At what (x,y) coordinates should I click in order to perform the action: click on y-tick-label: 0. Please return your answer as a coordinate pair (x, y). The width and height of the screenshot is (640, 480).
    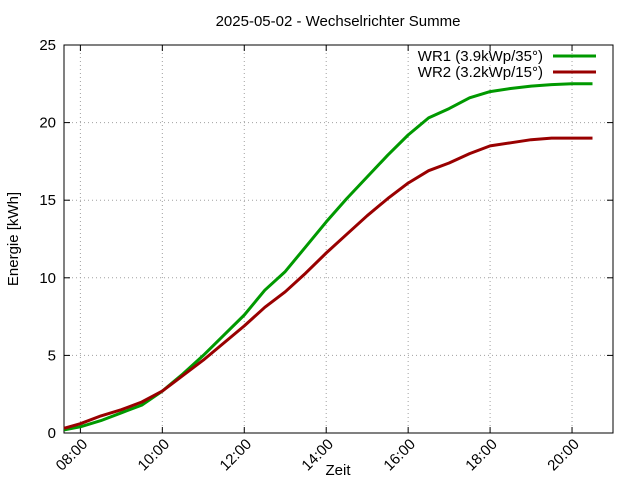
    Looking at the image, I should click on (52, 433).